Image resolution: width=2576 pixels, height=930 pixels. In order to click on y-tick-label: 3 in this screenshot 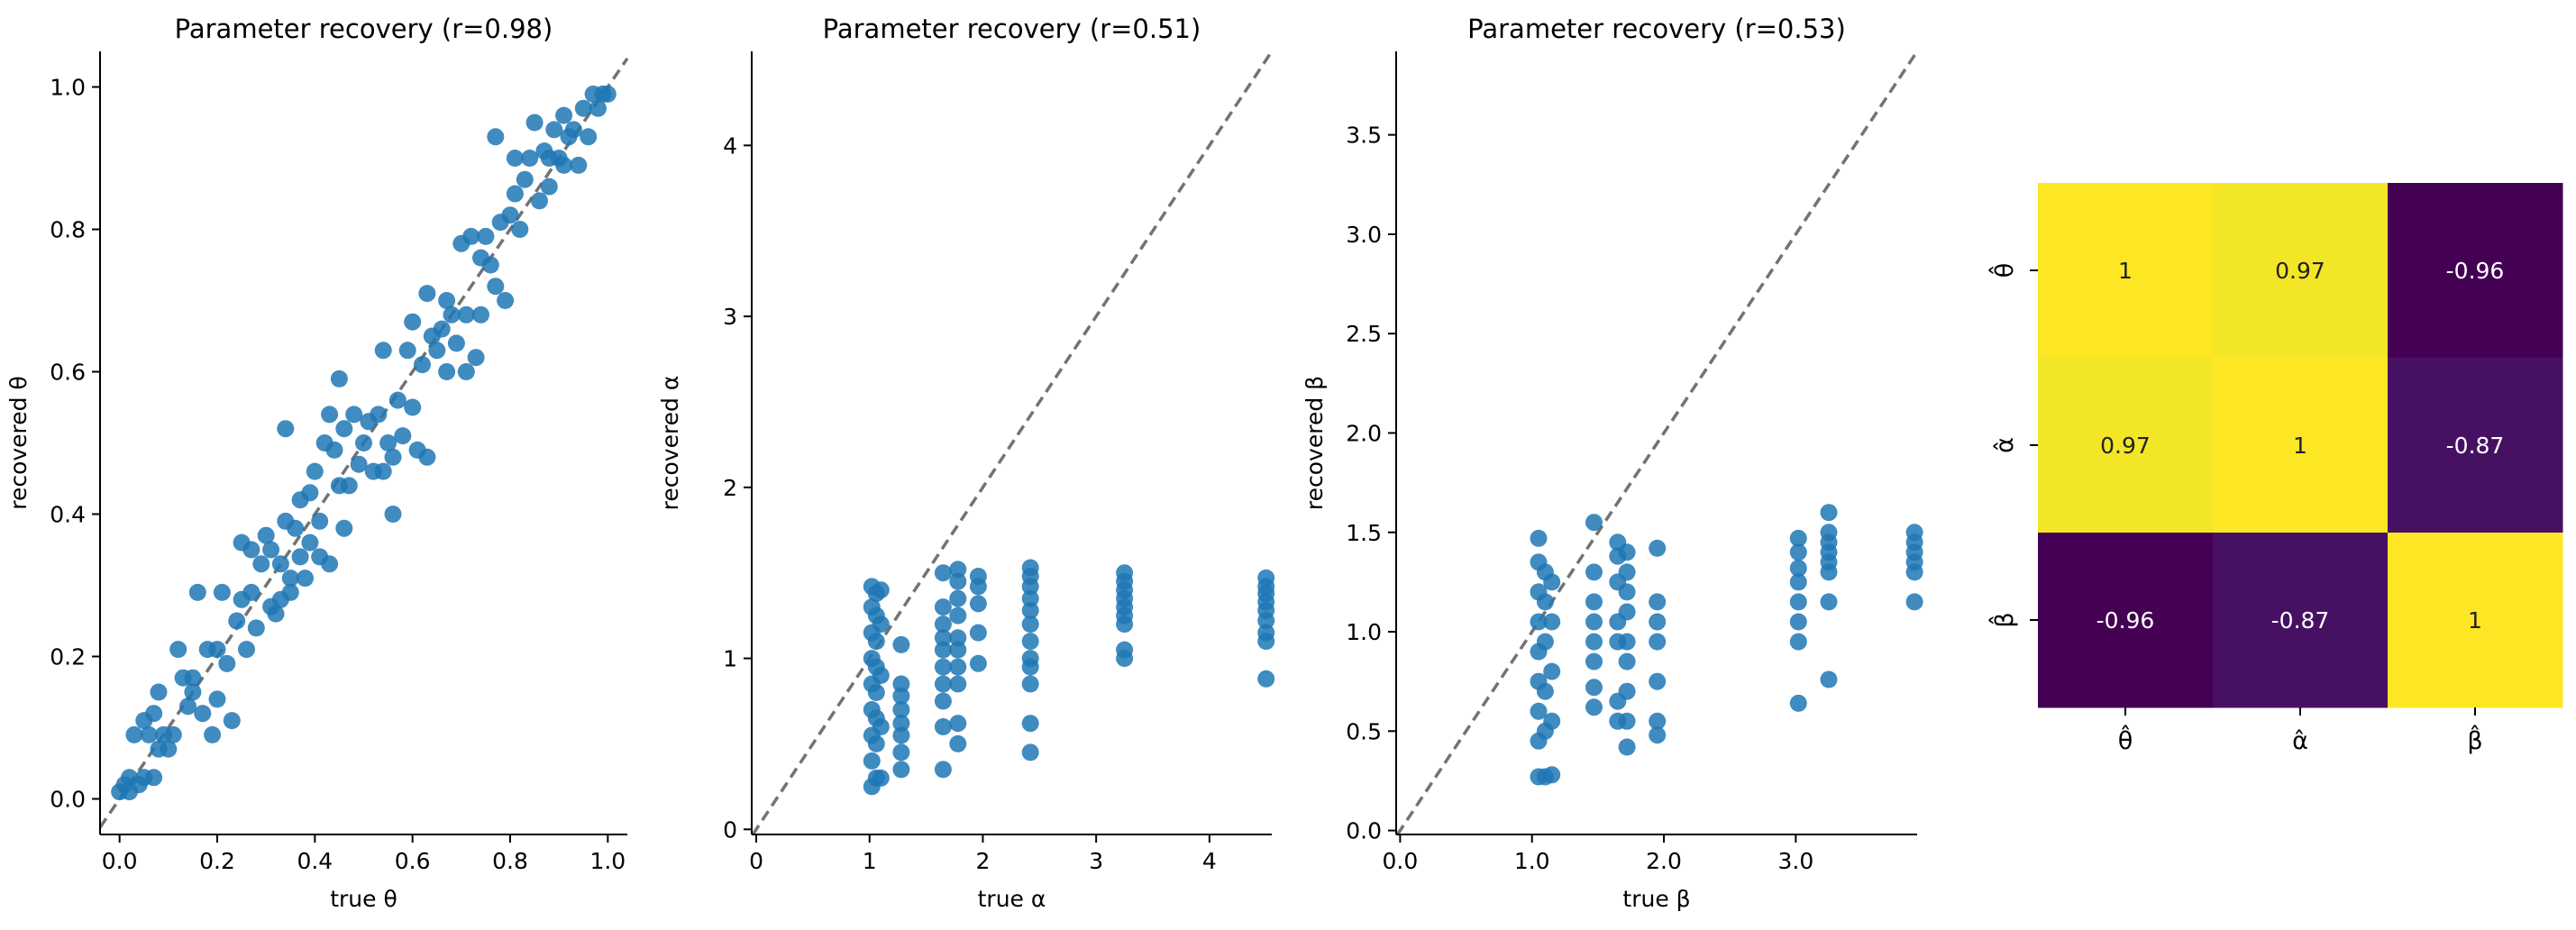, I will do `click(730, 317)`.